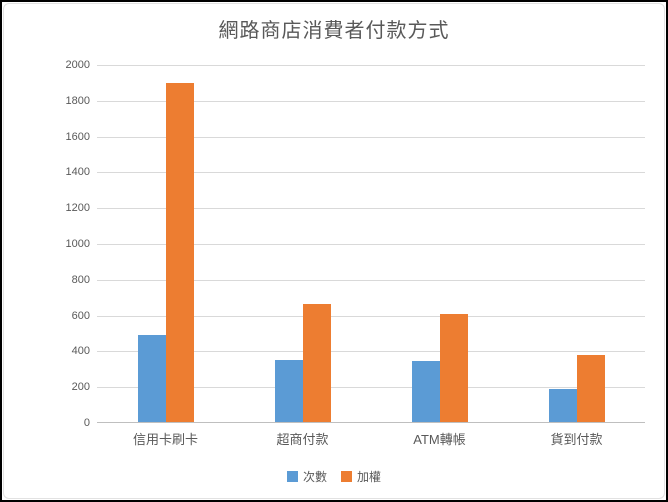 The height and width of the screenshot is (502, 668). What do you see at coordinates (314, 477) in the screenshot?
I see `legend-label-次數: 次數` at bounding box center [314, 477].